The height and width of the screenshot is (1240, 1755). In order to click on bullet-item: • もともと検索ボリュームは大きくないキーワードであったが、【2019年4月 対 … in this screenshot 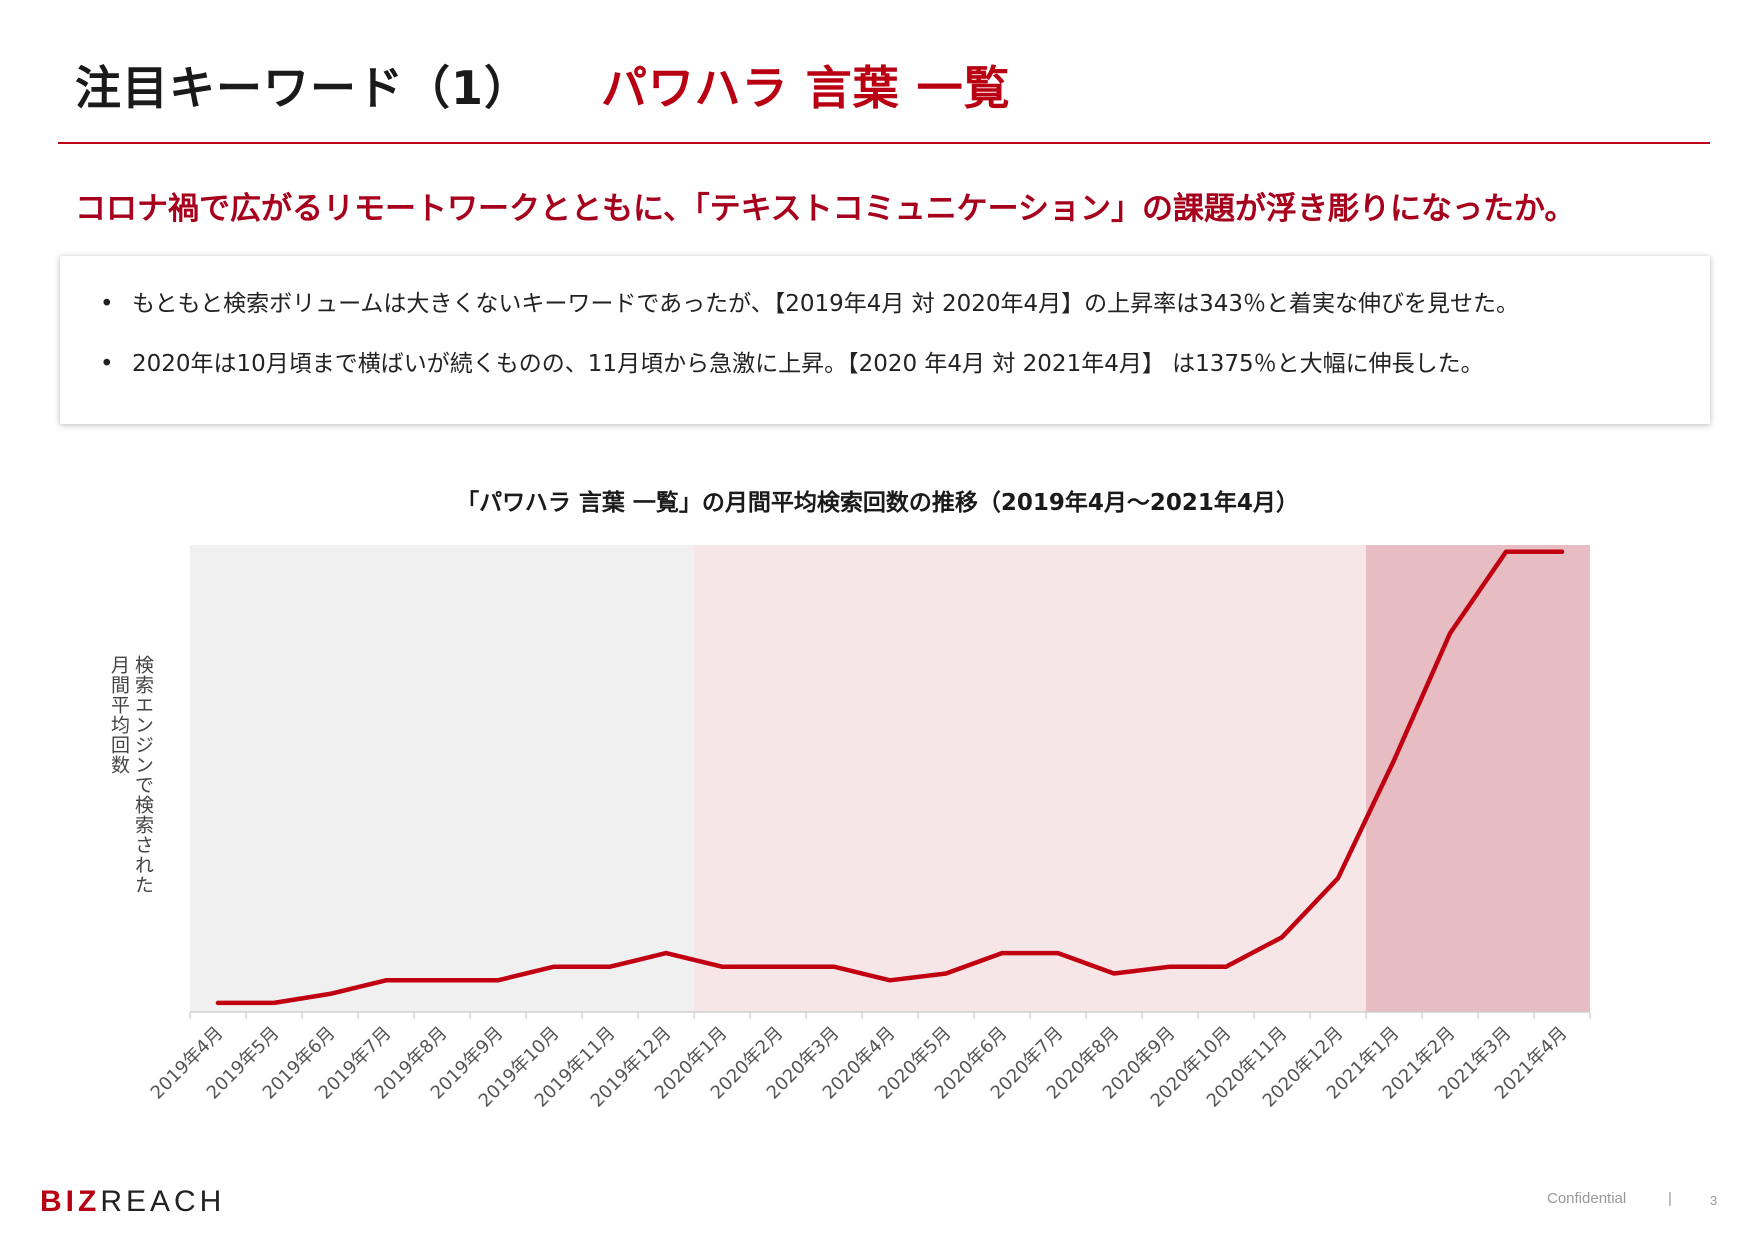, I will do `click(809, 301)`.